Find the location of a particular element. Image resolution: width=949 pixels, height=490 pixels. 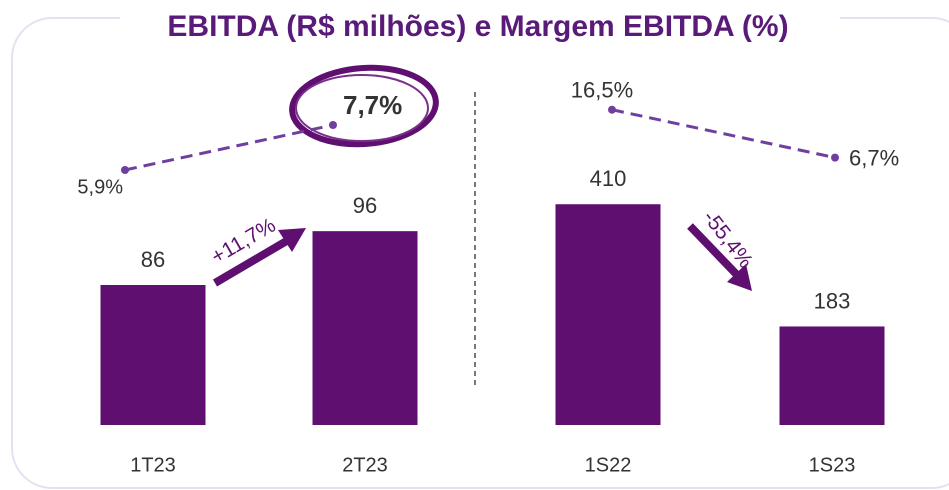

change-annotation: +11,7% is located at coordinates (243, 241).